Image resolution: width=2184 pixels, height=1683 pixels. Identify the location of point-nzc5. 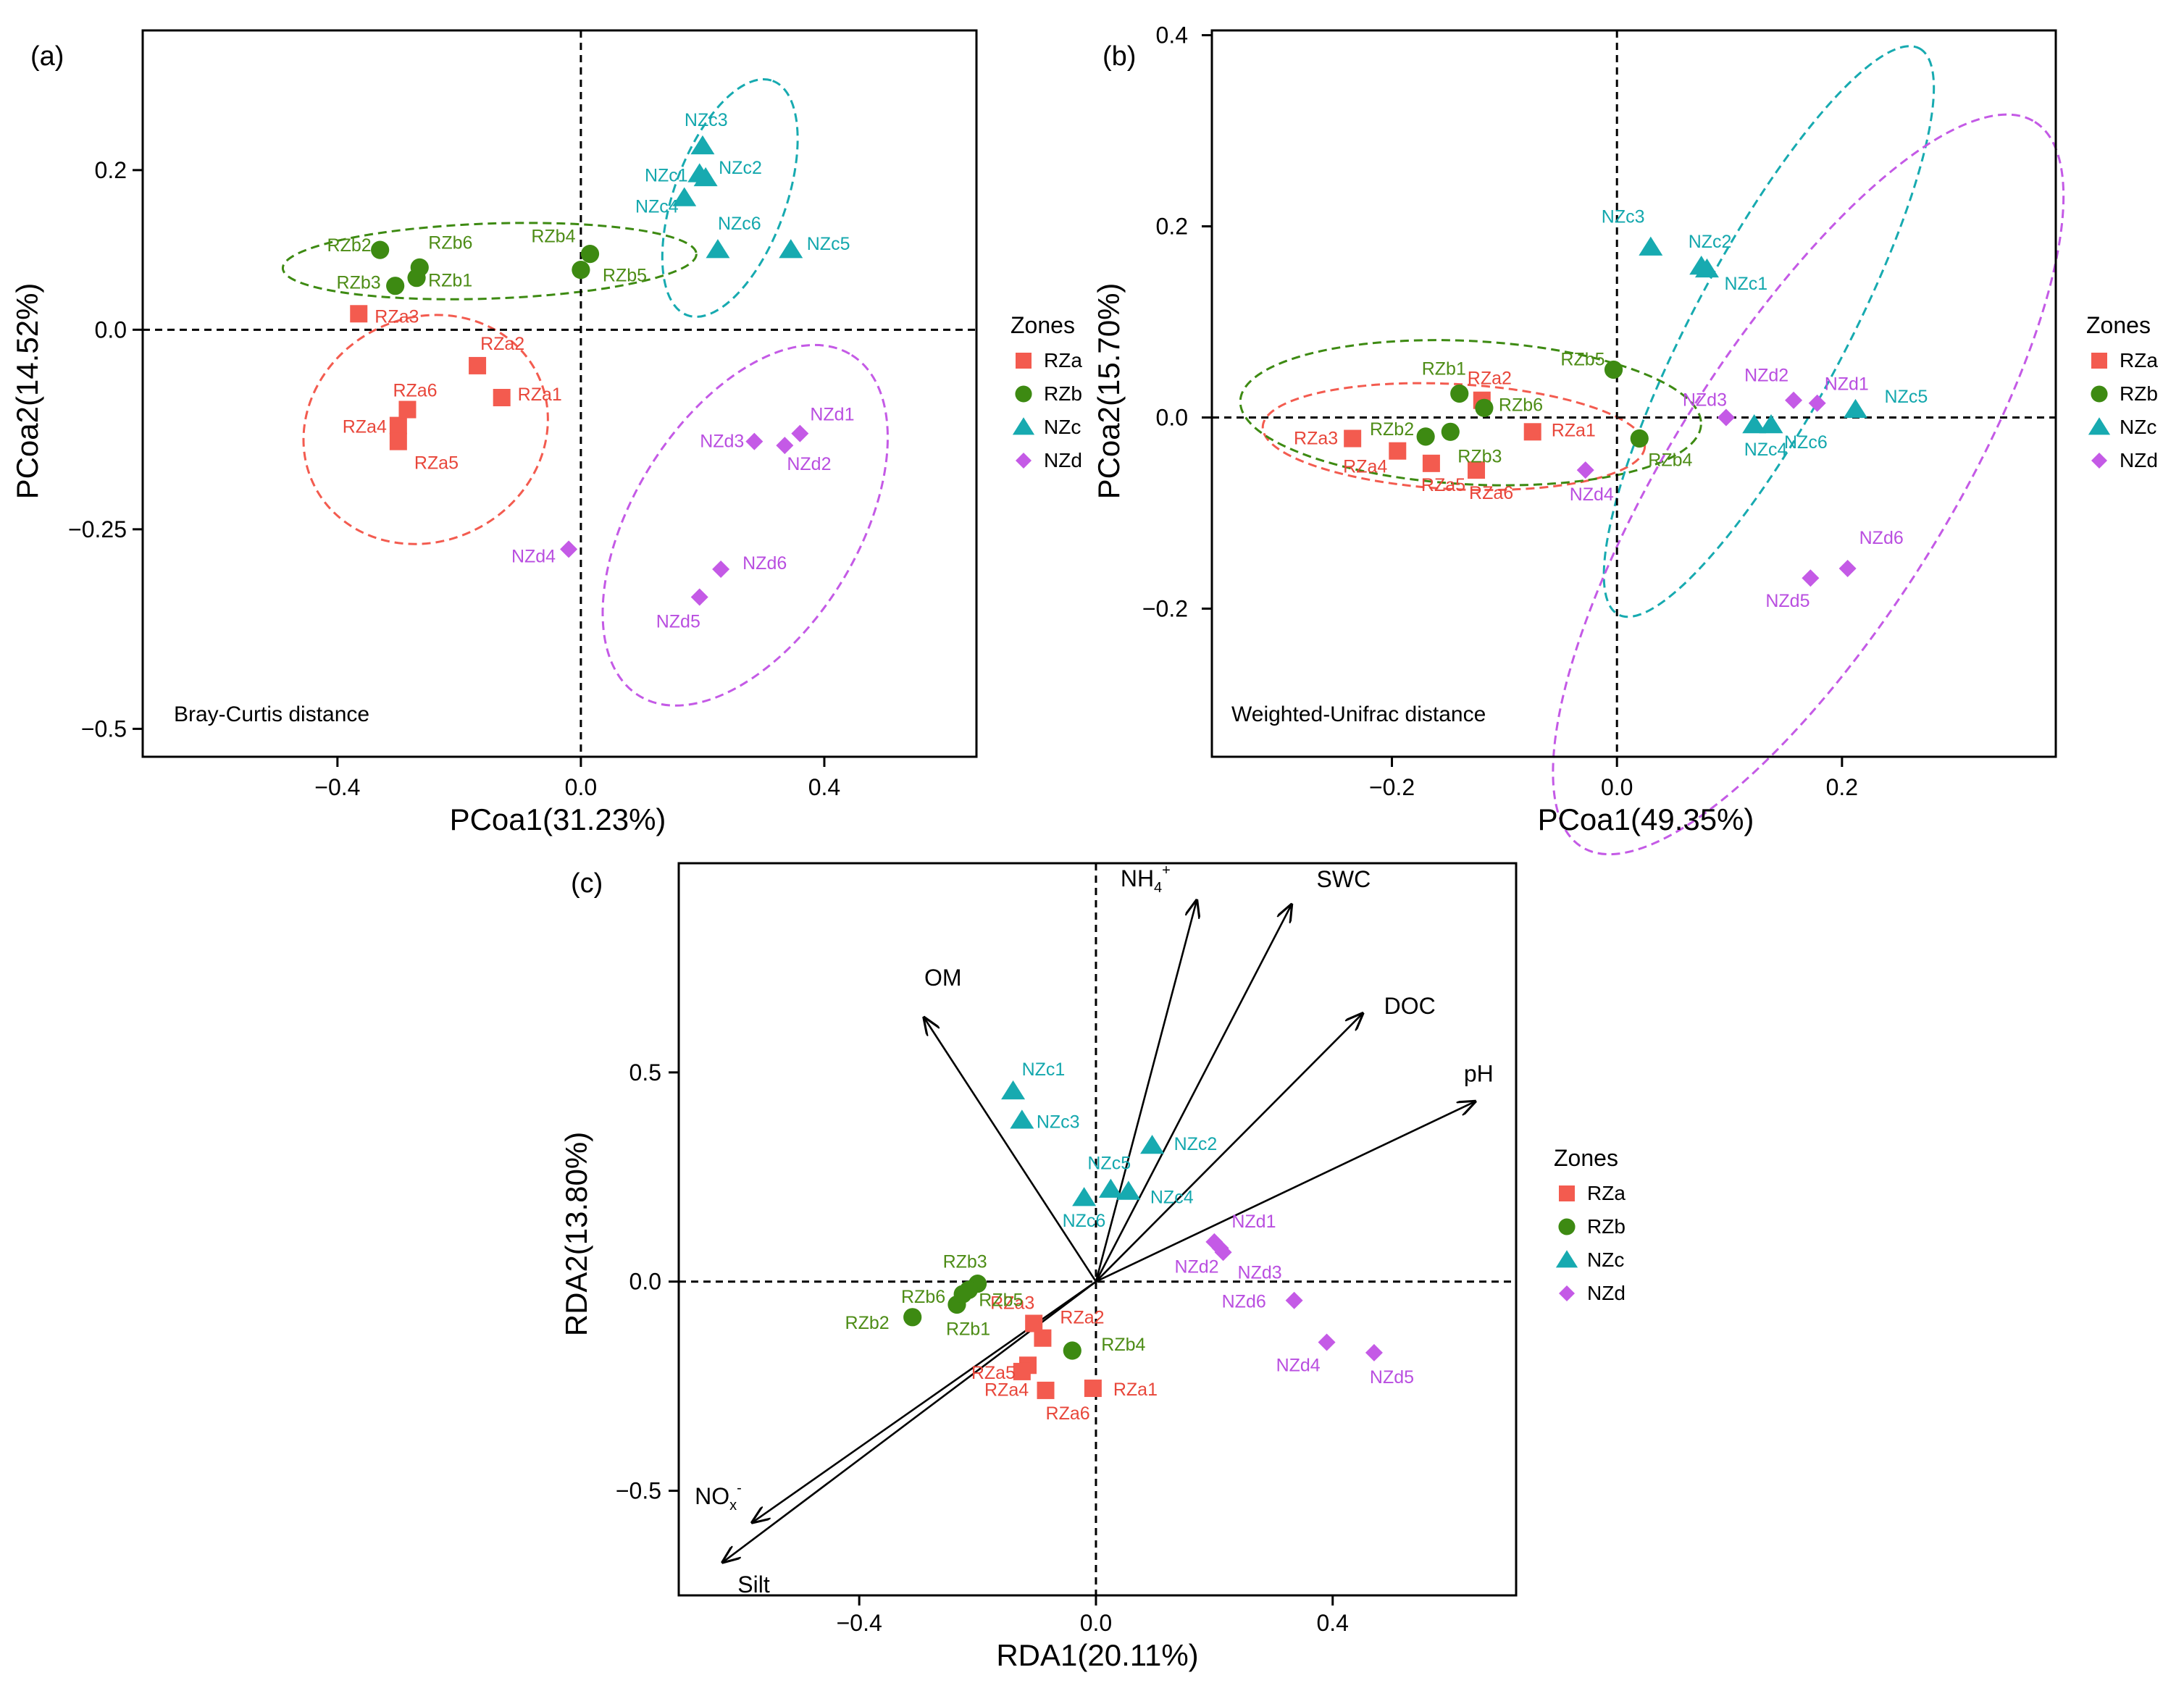
(791, 249).